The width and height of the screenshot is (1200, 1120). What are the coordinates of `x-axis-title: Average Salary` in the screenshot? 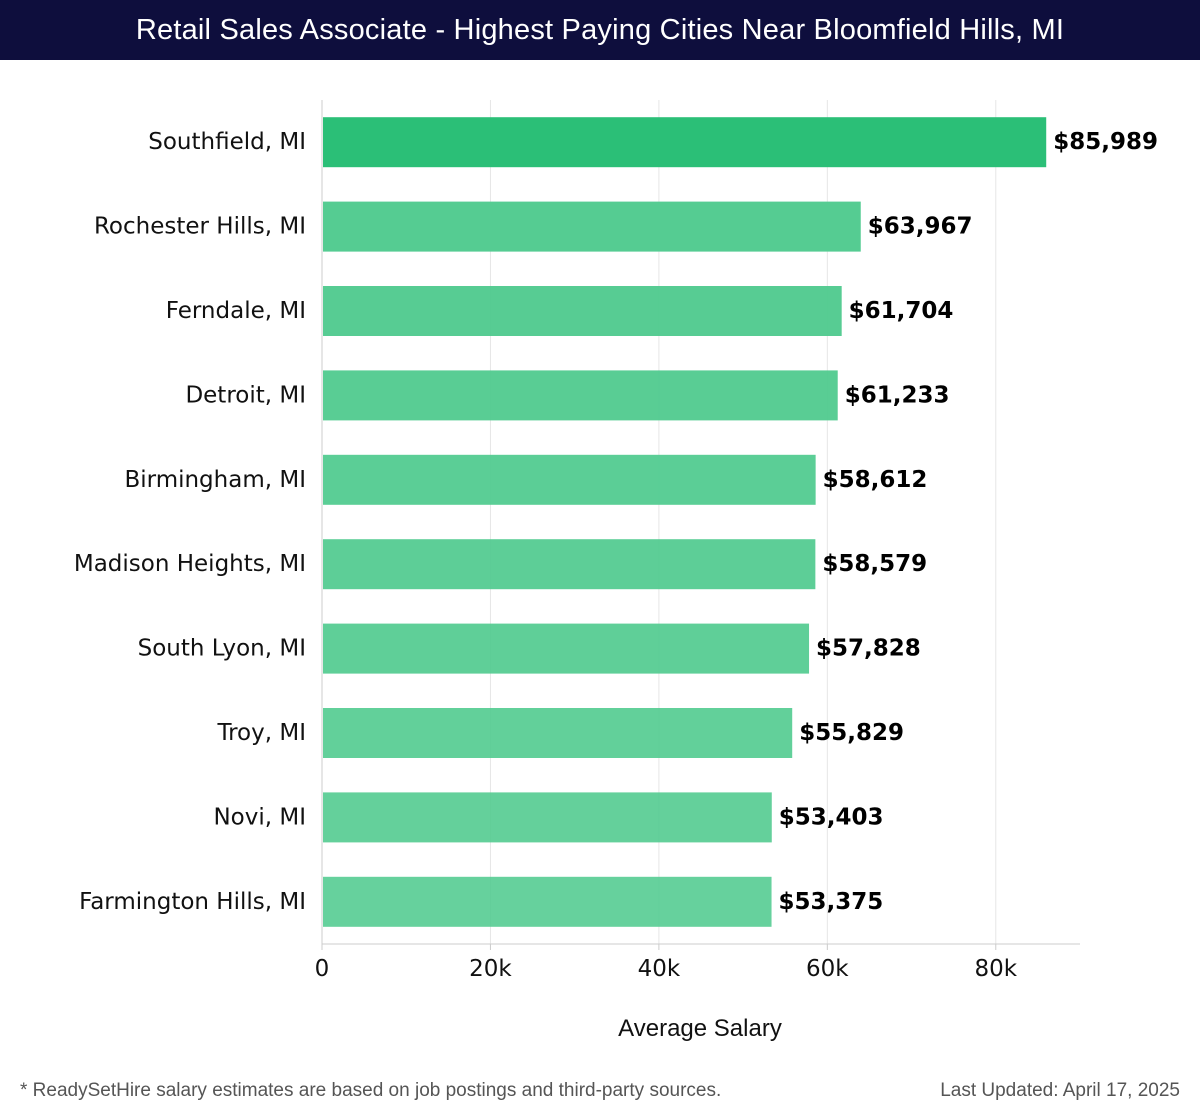 It's located at (700, 1028).